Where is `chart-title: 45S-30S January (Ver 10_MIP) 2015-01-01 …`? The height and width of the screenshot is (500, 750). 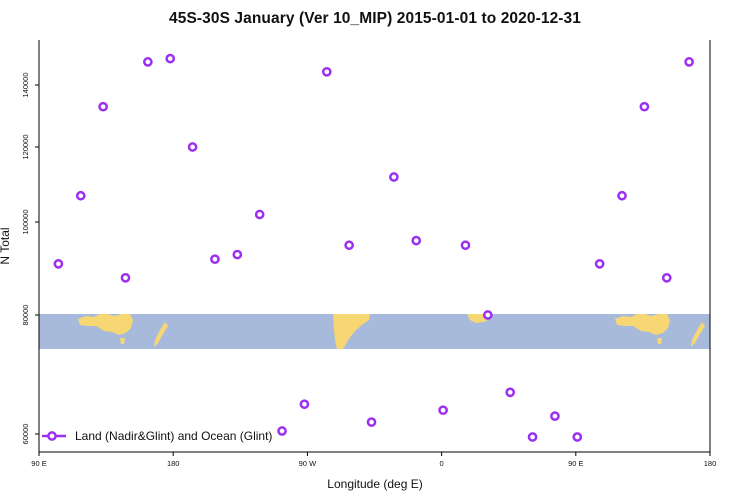
chart-title: 45S-30S January (Ver 10_MIP) 2015-01-01 … is located at coordinates (375, 18).